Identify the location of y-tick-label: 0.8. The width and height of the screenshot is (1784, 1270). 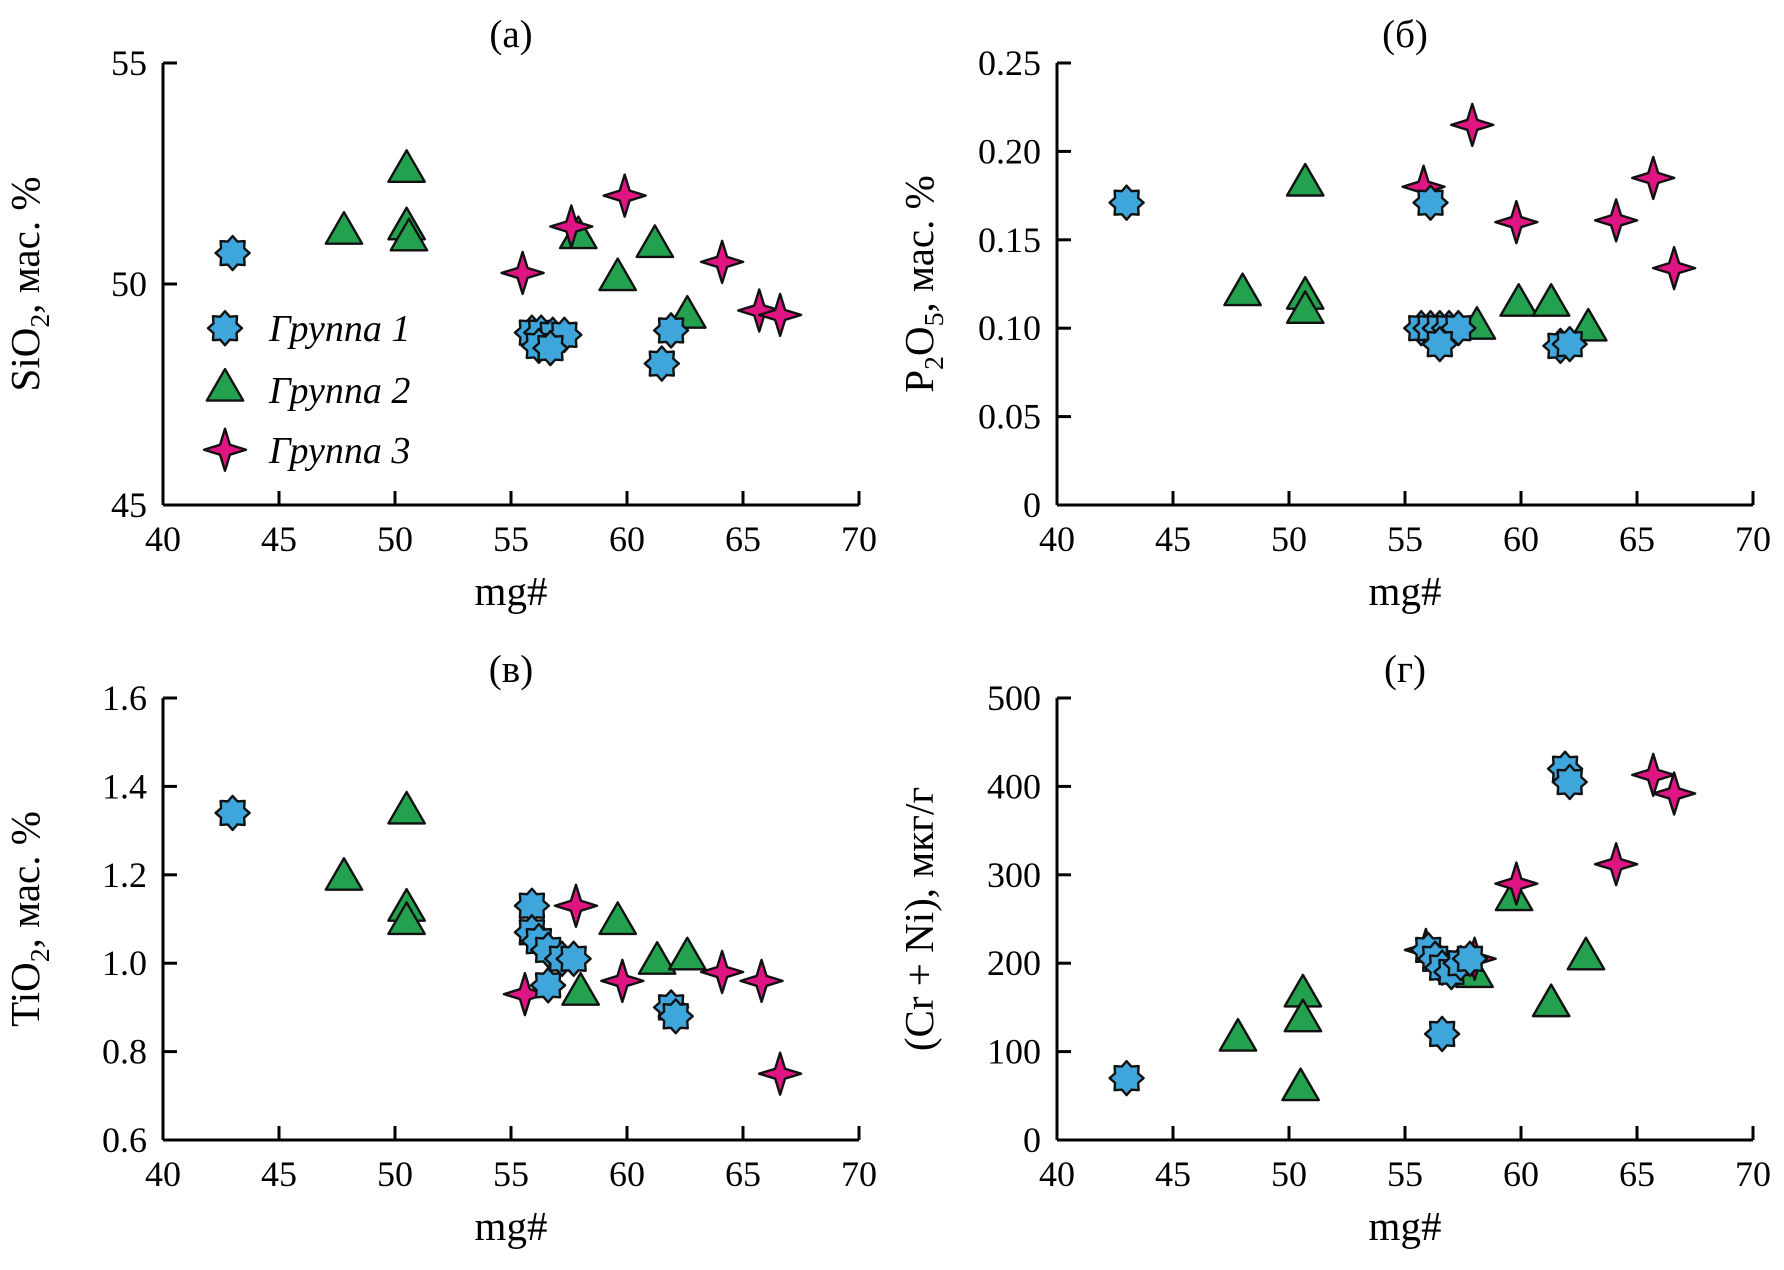
(124, 1052).